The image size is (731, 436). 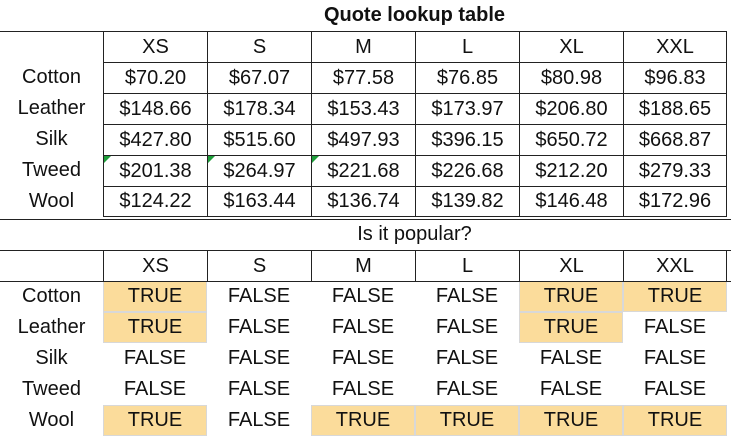 I want to click on quote-cell: $264.97, so click(x=259, y=170).